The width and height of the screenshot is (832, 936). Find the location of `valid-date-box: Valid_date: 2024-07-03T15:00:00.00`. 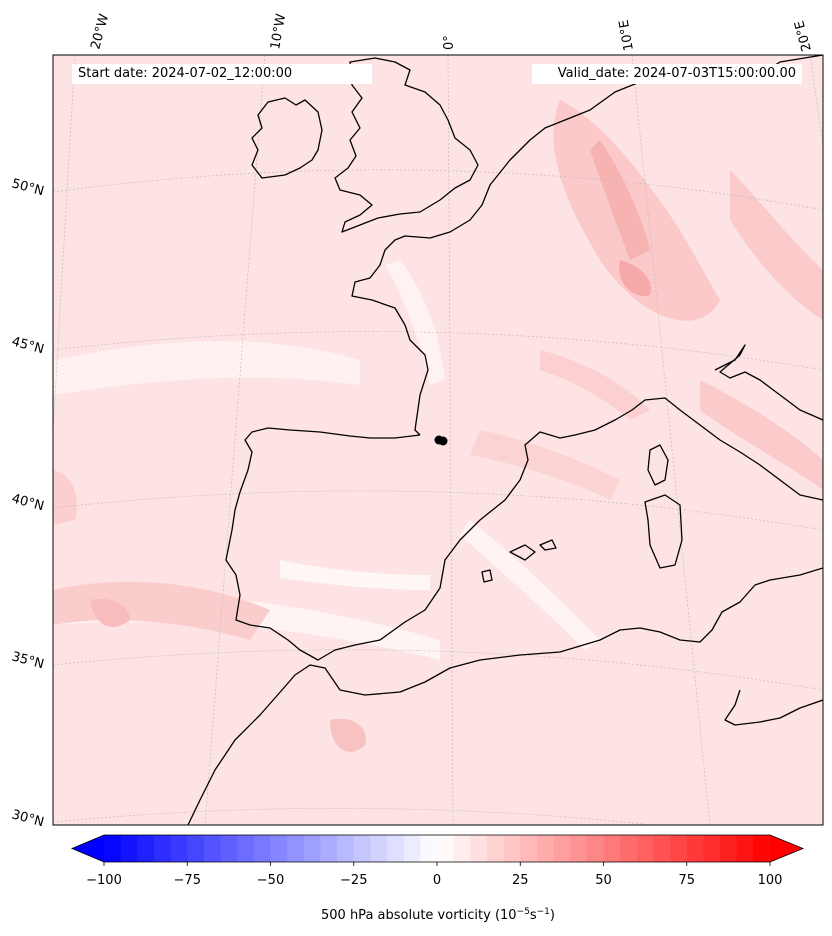

valid-date-box: Valid_date: 2024-07-03T15:00:00.00 is located at coordinates (667, 74).